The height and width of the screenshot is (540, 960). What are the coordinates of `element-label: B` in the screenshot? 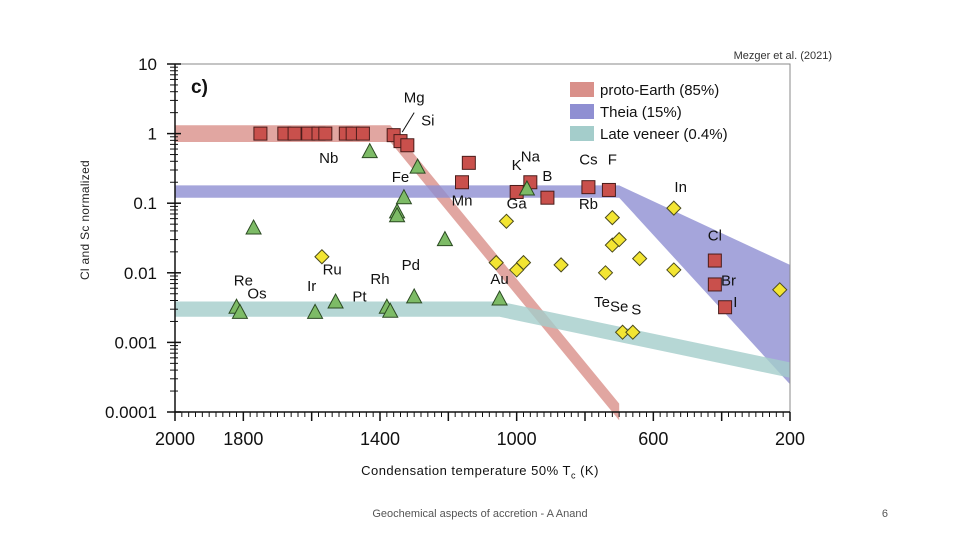 It's located at (547, 176).